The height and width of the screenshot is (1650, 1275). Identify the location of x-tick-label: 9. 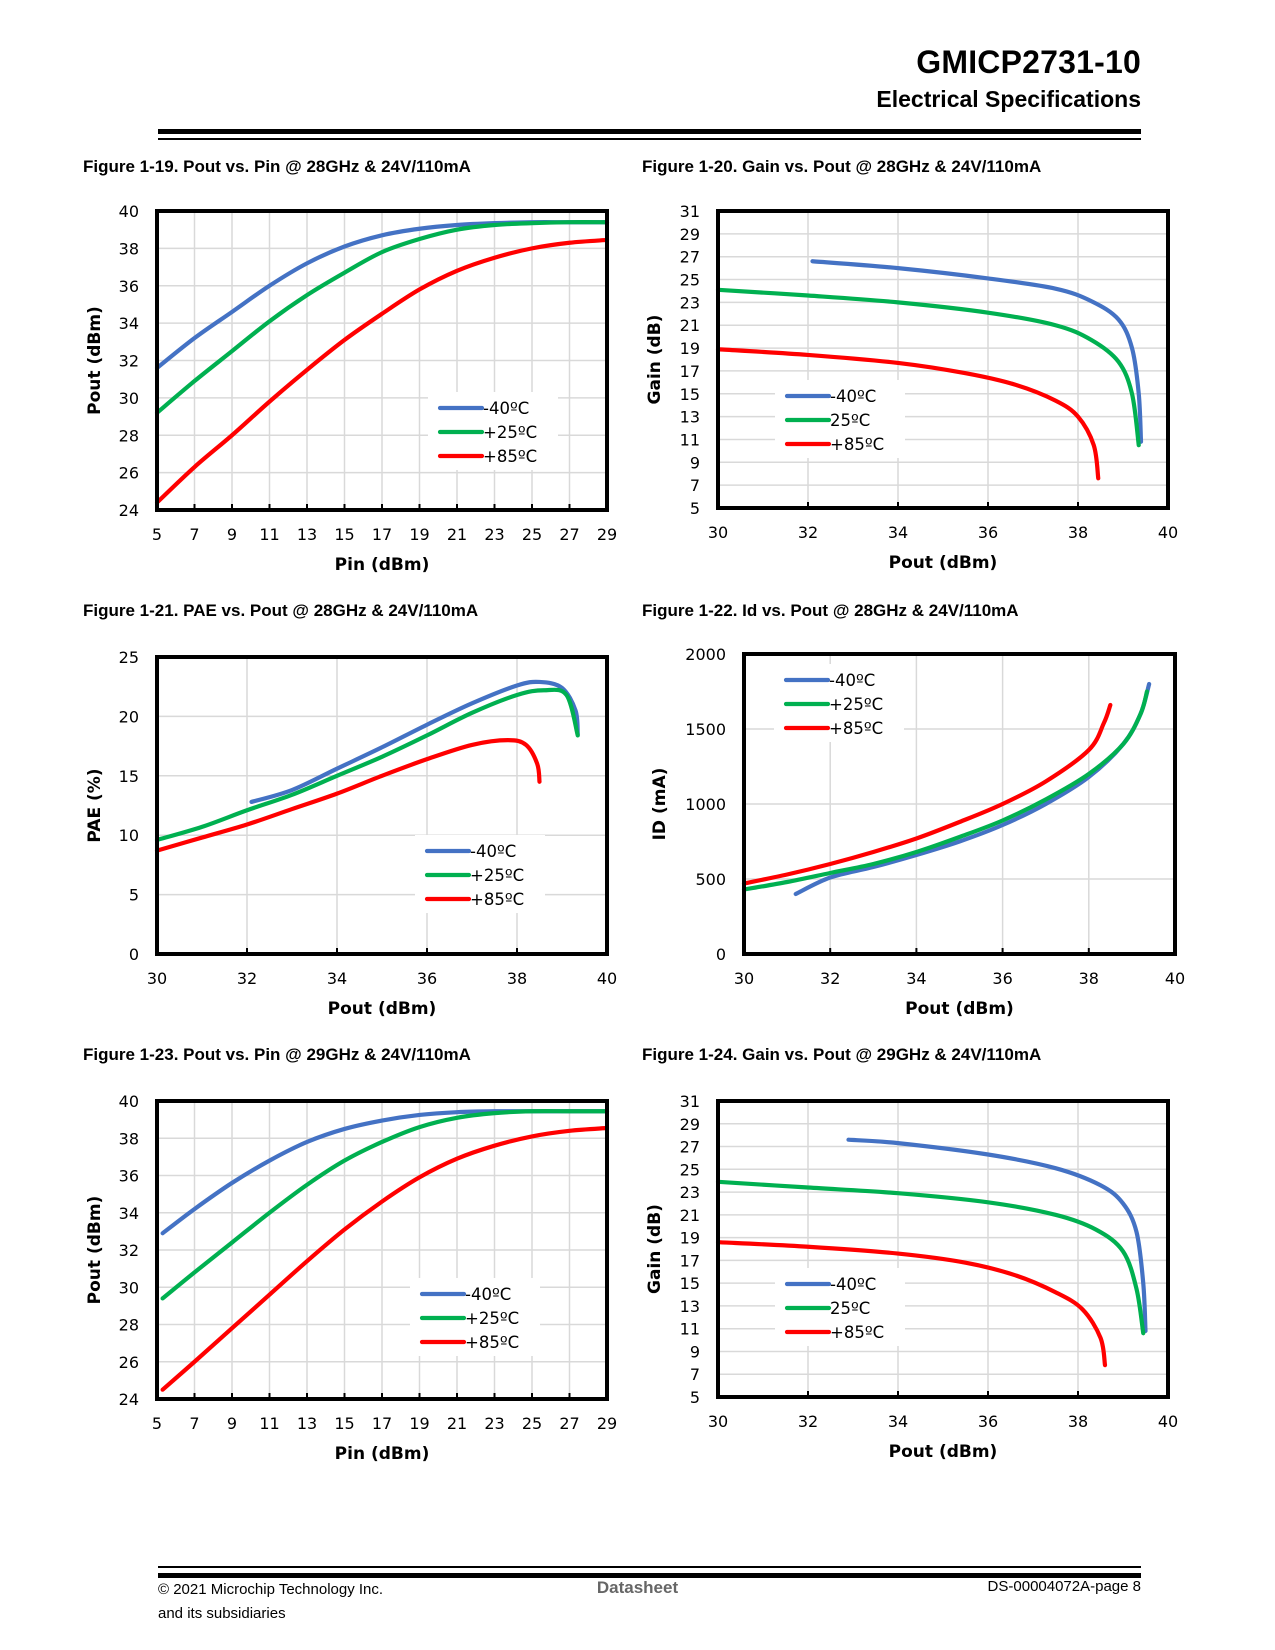
(232, 534).